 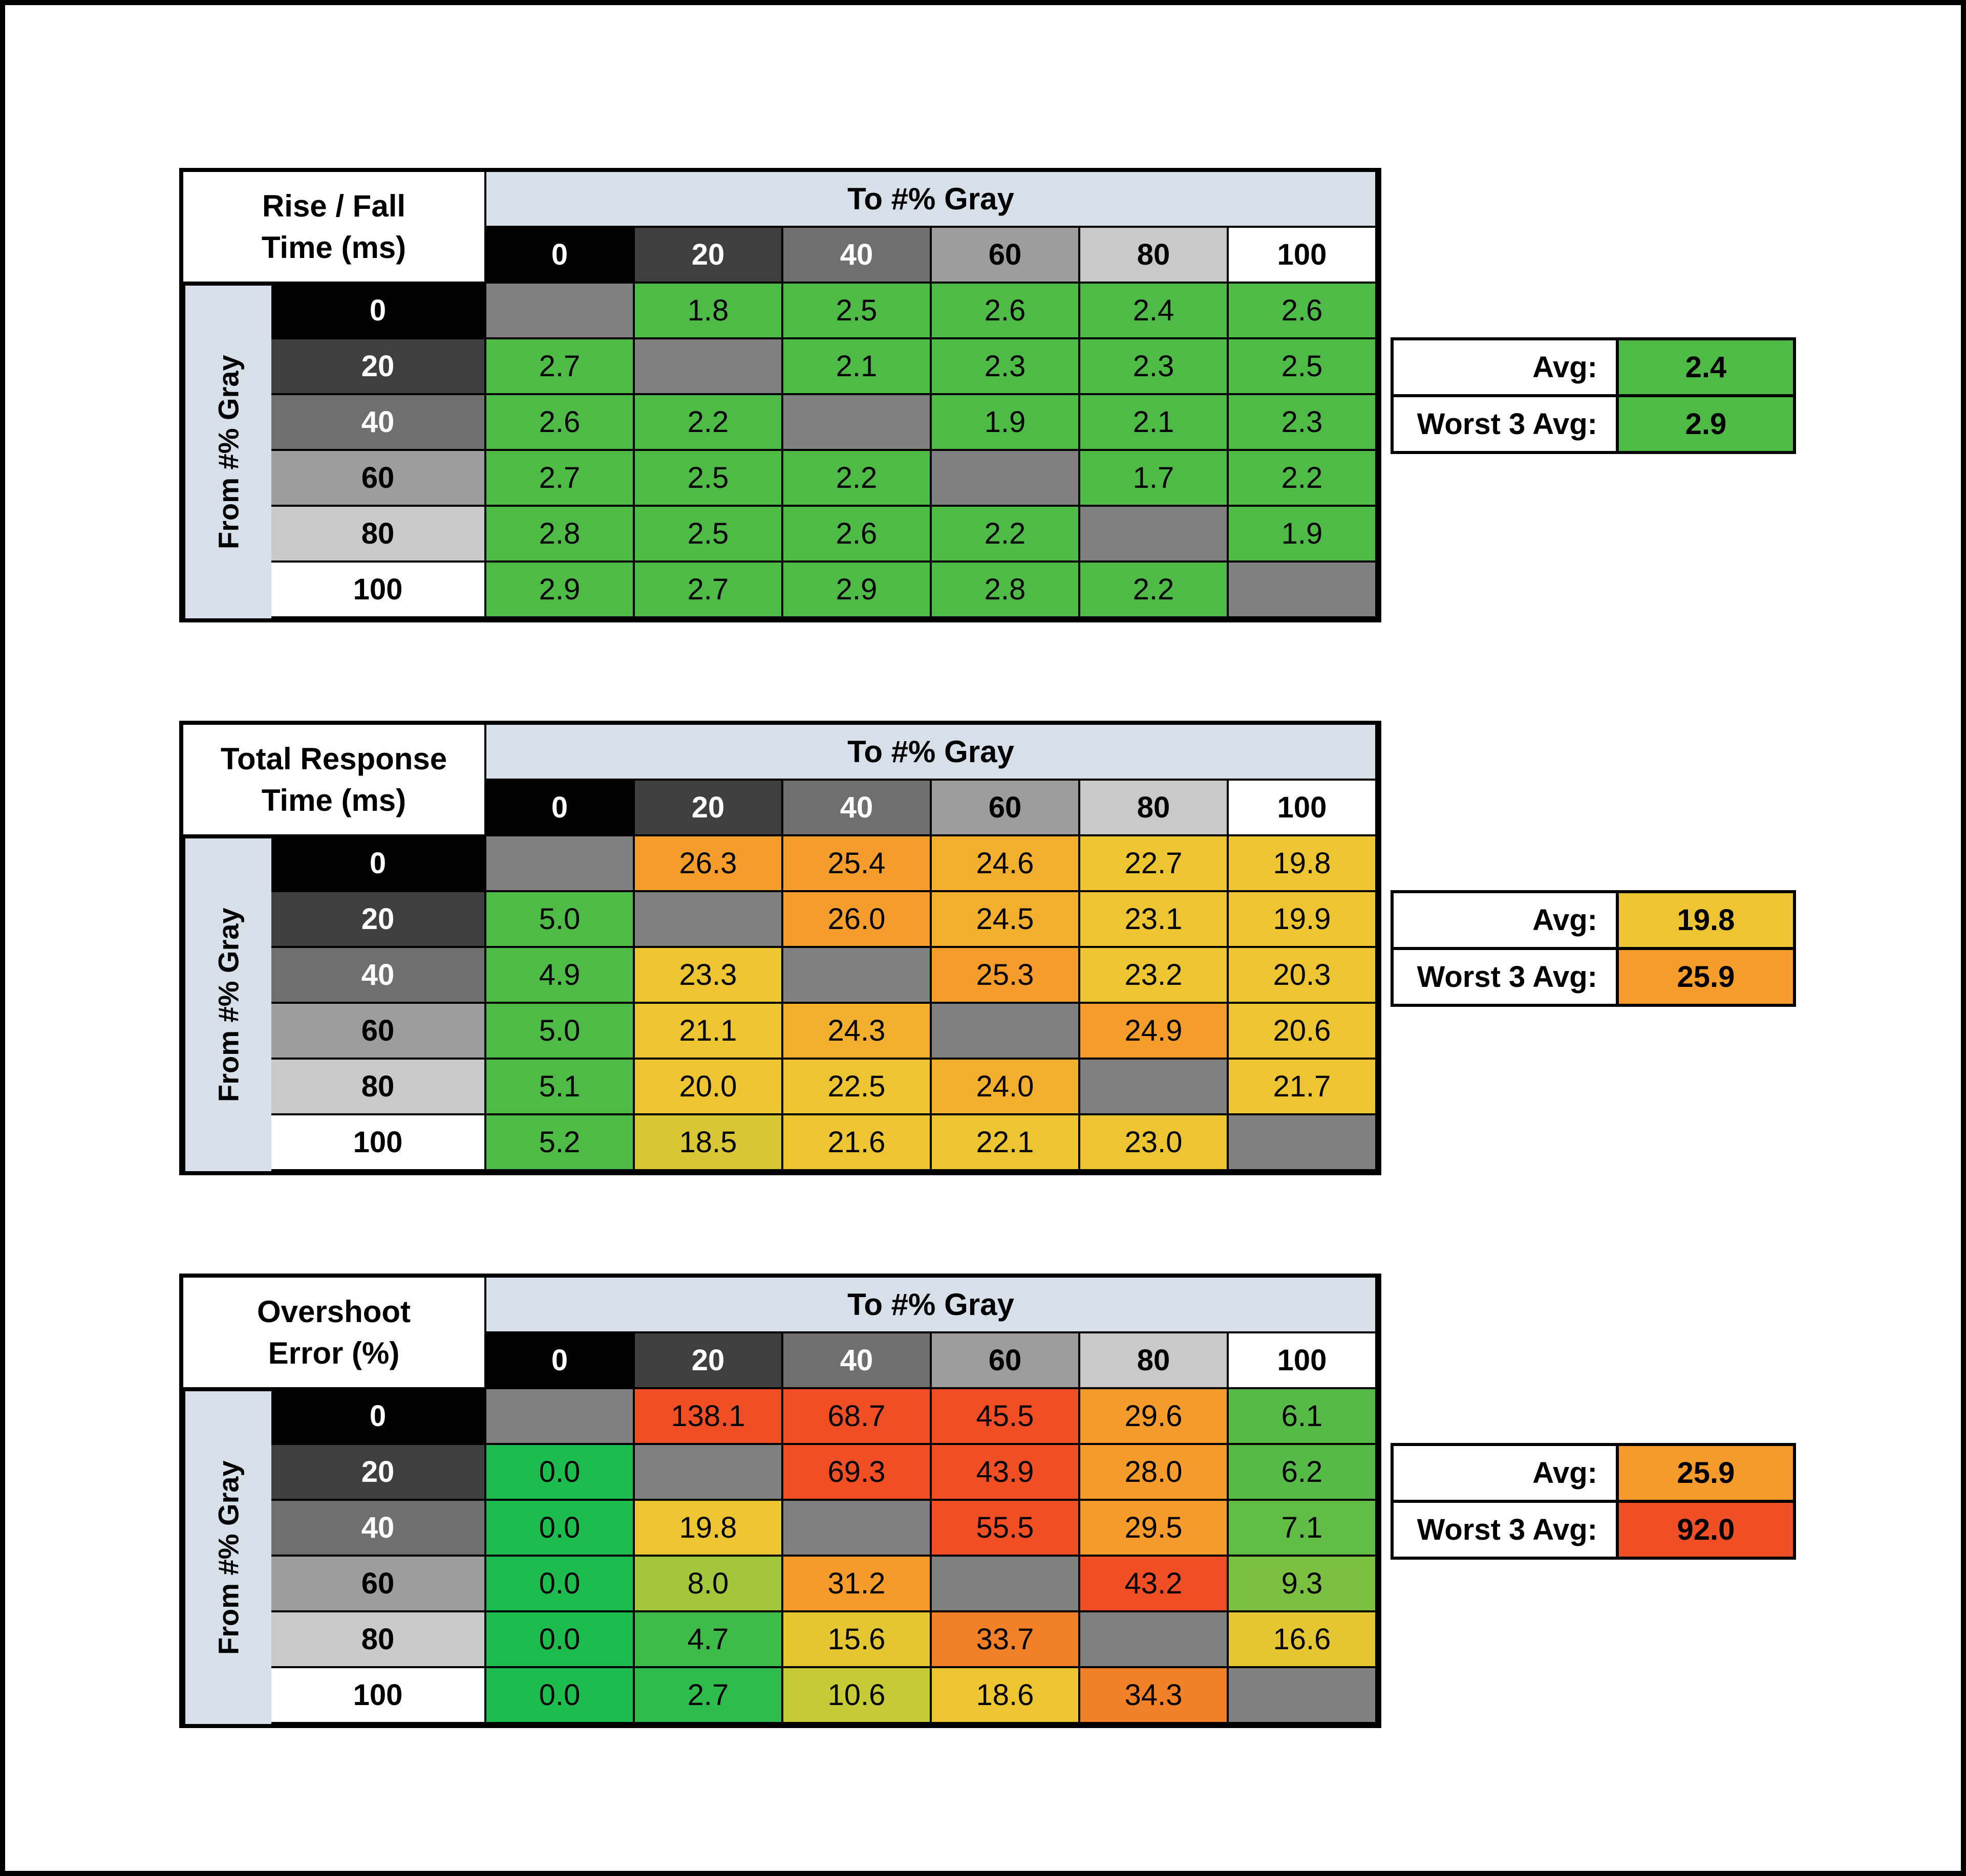 What do you see at coordinates (334, 228) in the screenshot?
I see `table-title: Rise / Fall Time (ms)` at bounding box center [334, 228].